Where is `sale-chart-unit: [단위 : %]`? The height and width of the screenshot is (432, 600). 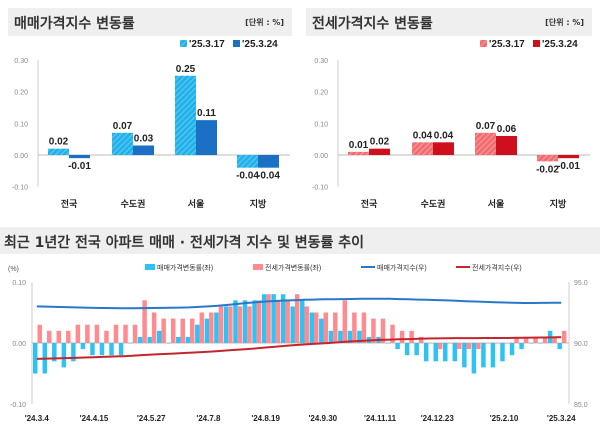 sale-chart-unit: [단위 : %] is located at coordinates (264, 22).